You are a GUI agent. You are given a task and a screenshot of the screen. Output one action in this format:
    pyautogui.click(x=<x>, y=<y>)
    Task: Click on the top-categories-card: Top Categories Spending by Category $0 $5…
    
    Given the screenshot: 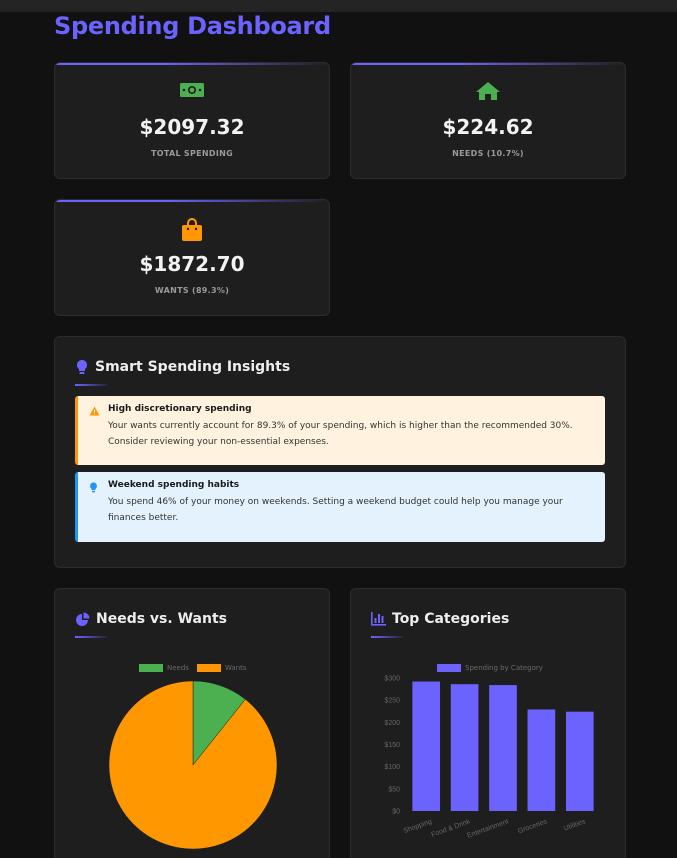 What is the action you would take?
    pyautogui.click(x=488, y=723)
    